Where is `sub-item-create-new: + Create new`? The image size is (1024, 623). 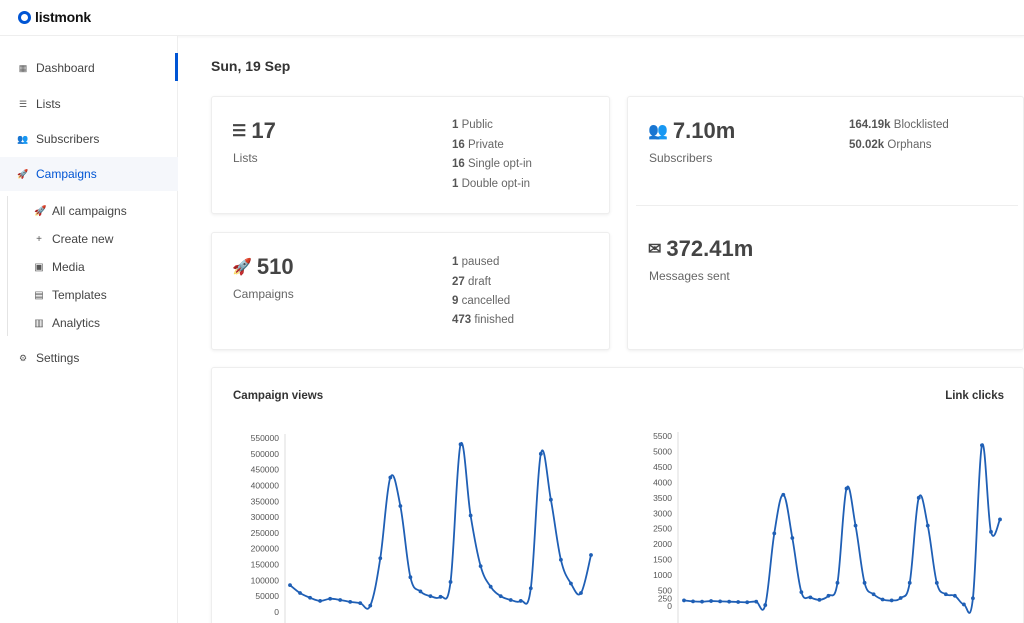 sub-item-create-new: + Create new is located at coordinates (73, 239).